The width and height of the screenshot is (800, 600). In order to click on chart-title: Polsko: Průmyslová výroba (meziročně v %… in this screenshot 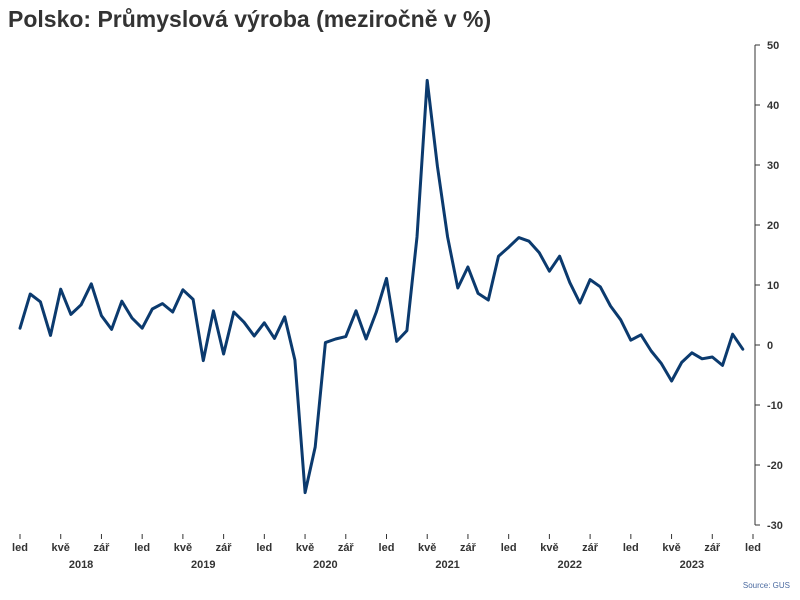, I will do `click(250, 19)`.